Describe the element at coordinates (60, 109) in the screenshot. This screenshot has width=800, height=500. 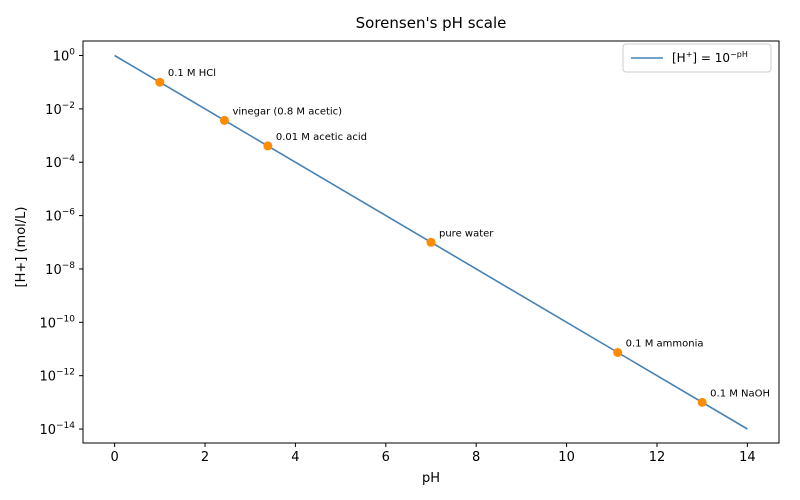
I see `y-tick-label: 10⁻²` at that location.